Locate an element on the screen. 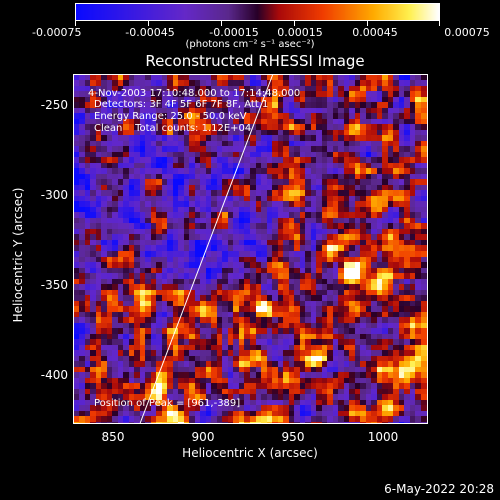  x-tick-label: 850 is located at coordinates (113, 437).